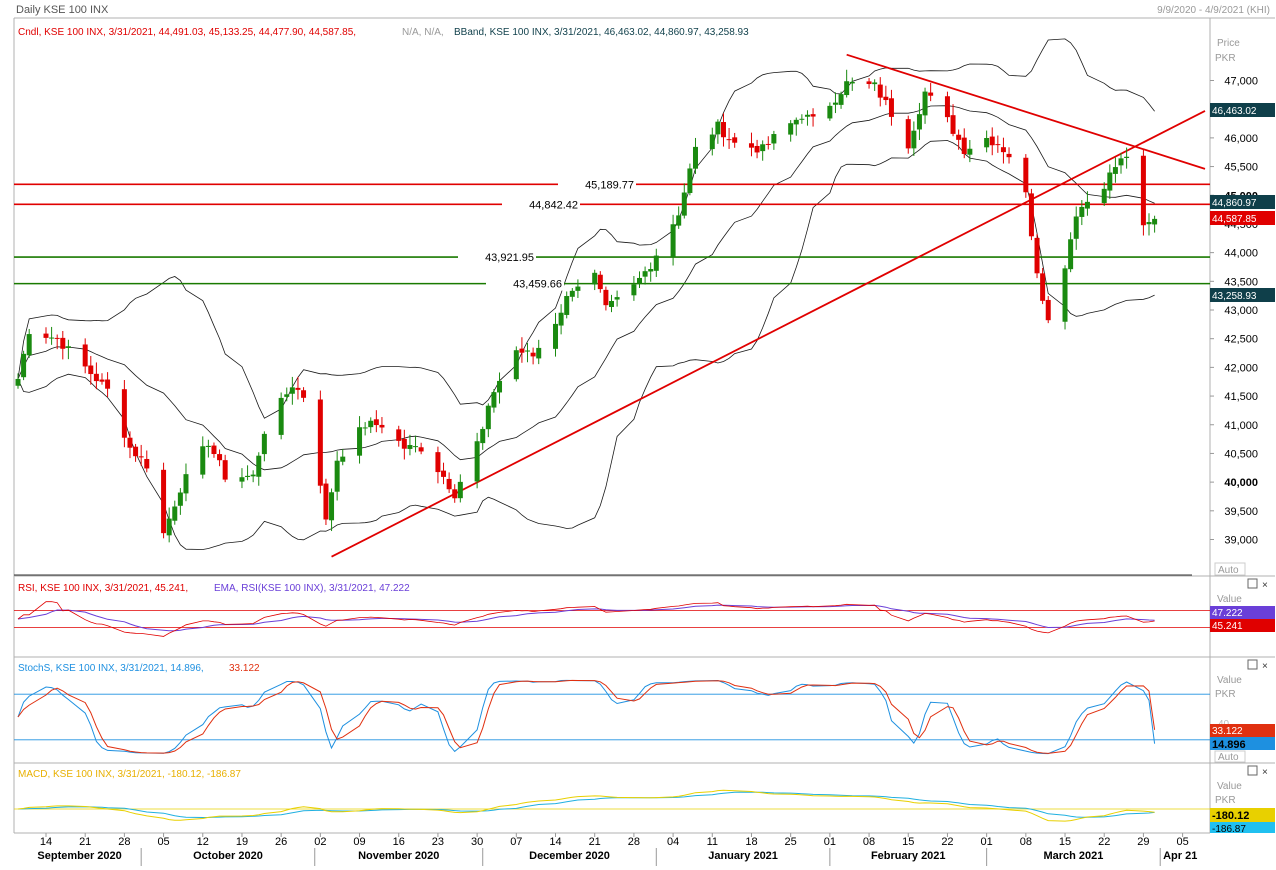 The width and height of the screenshot is (1276, 870). I want to click on tag-macd-signal-bg, so click(1242, 827).